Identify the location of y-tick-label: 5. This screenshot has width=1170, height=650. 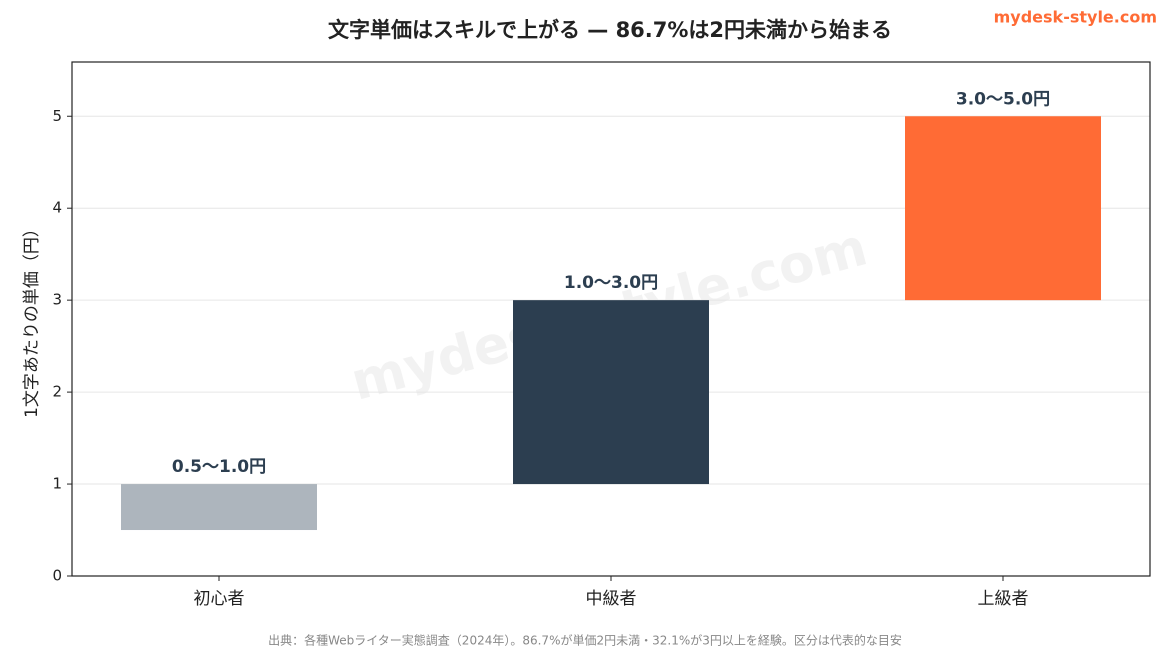
(57, 116).